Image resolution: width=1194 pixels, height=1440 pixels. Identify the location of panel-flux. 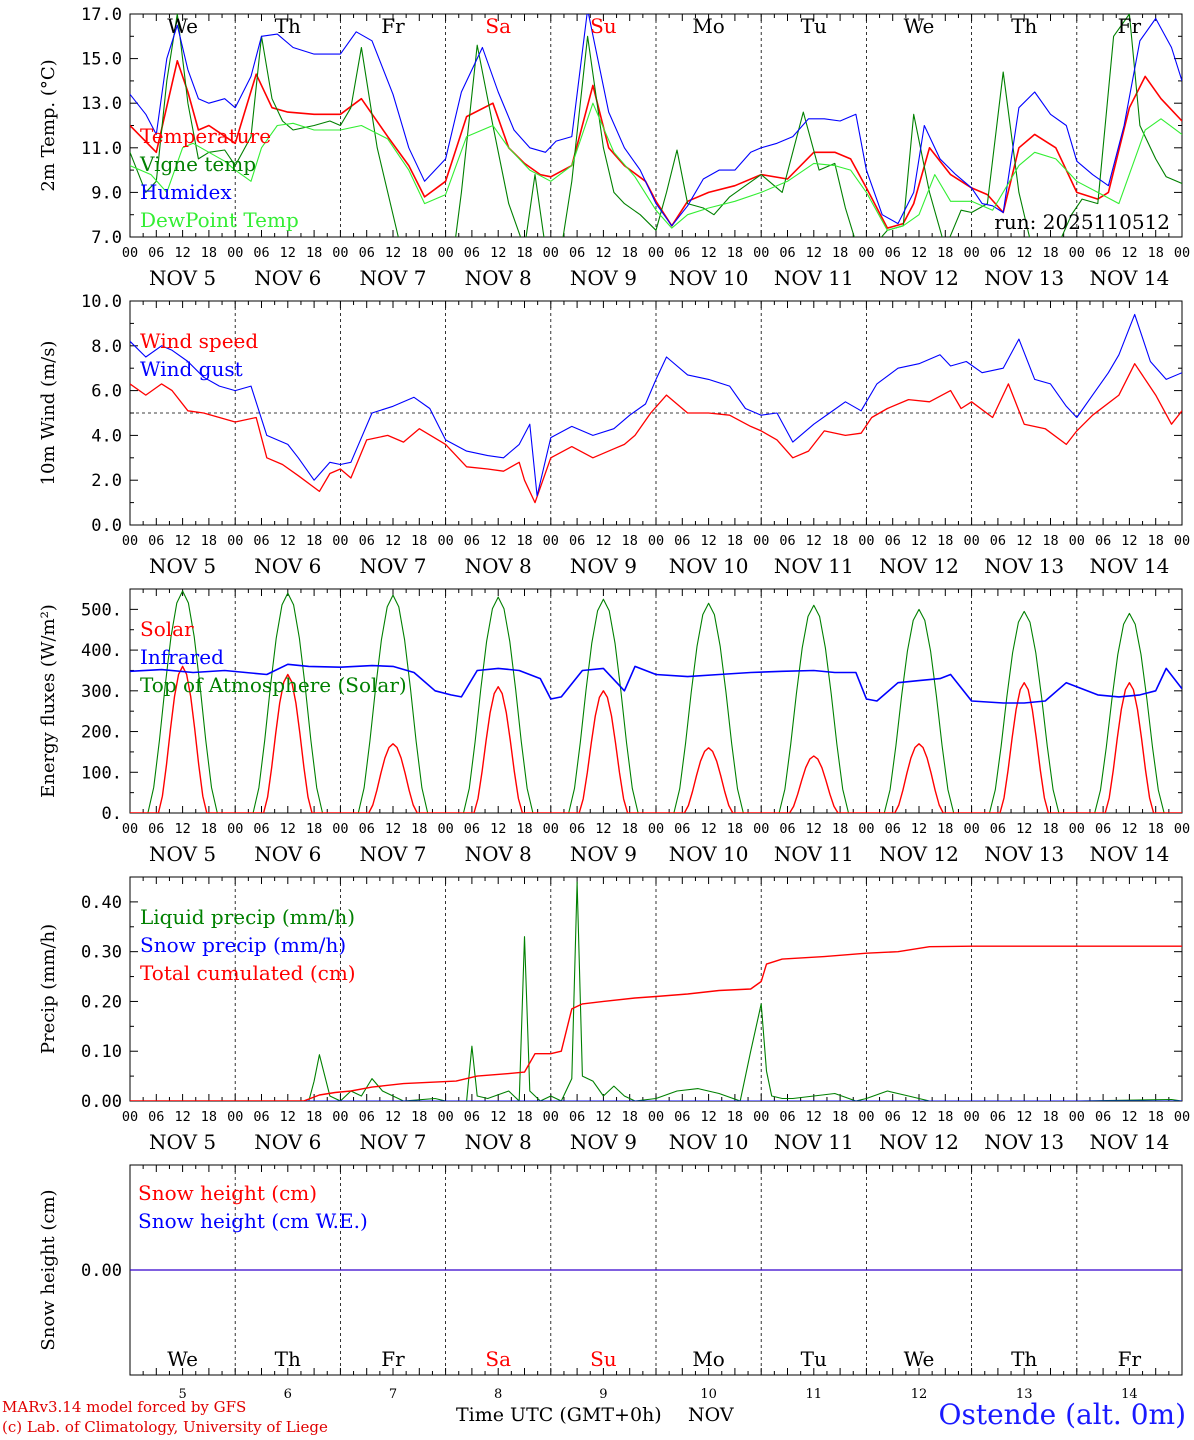
(656, 701).